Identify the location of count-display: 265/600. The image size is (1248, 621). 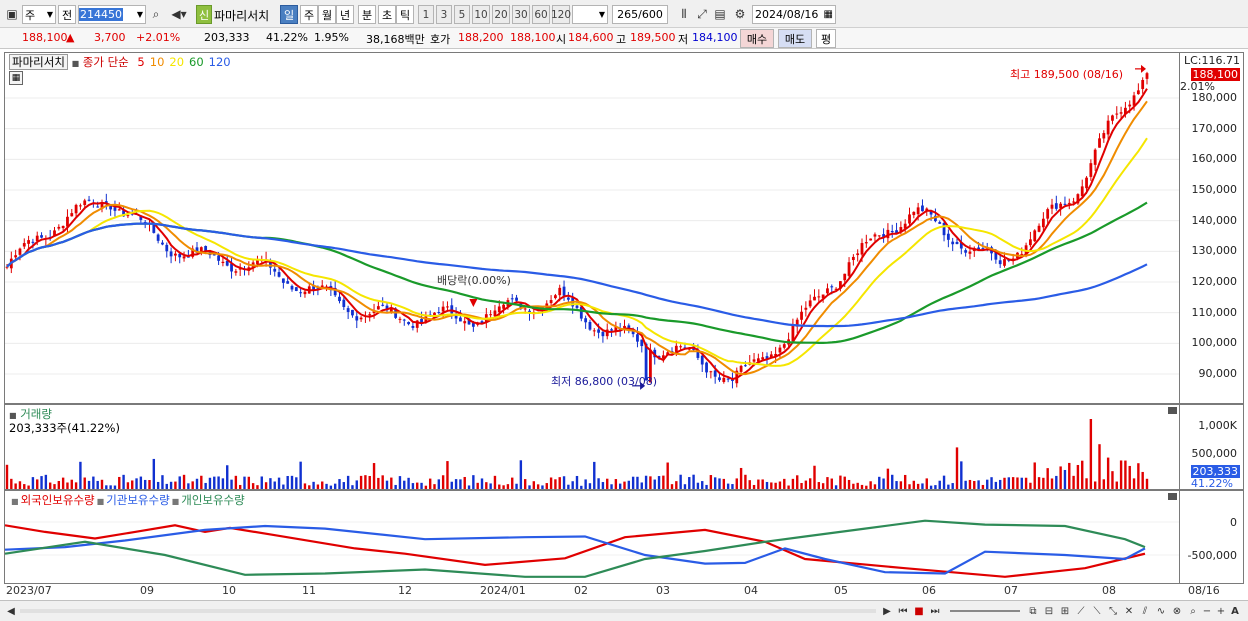
(640, 14).